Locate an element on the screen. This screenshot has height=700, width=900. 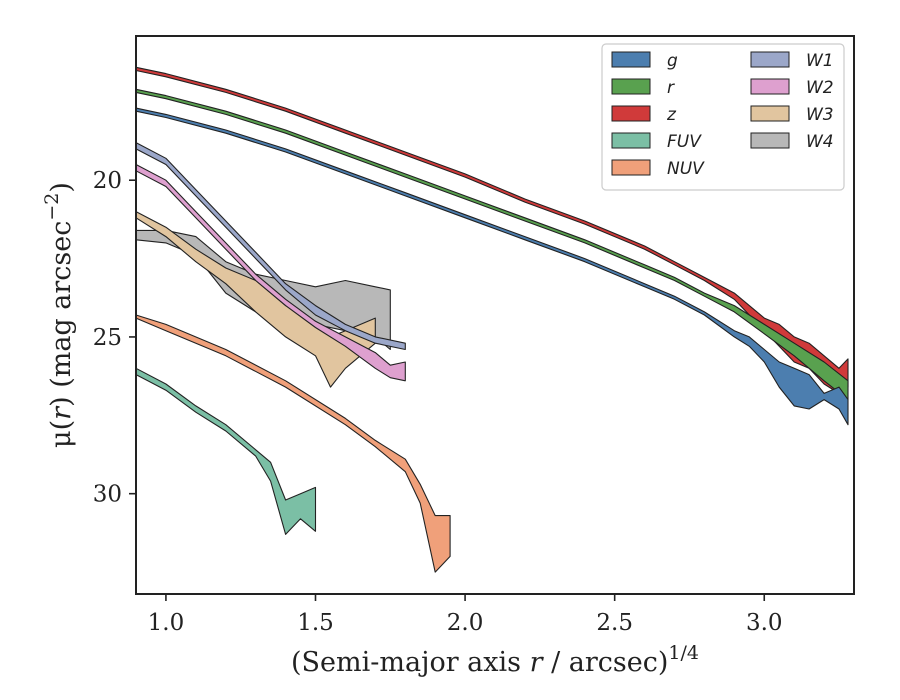
legend-swatch-w2 is located at coordinates (770, 86).